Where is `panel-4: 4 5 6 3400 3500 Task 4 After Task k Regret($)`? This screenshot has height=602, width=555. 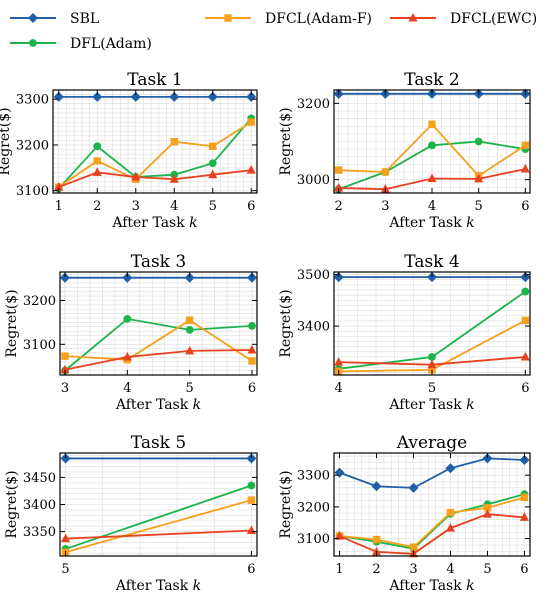
panel-4: 4 5 6 3400 3500 Task 4 After Task k Regret($) is located at coordinates (404, 332).